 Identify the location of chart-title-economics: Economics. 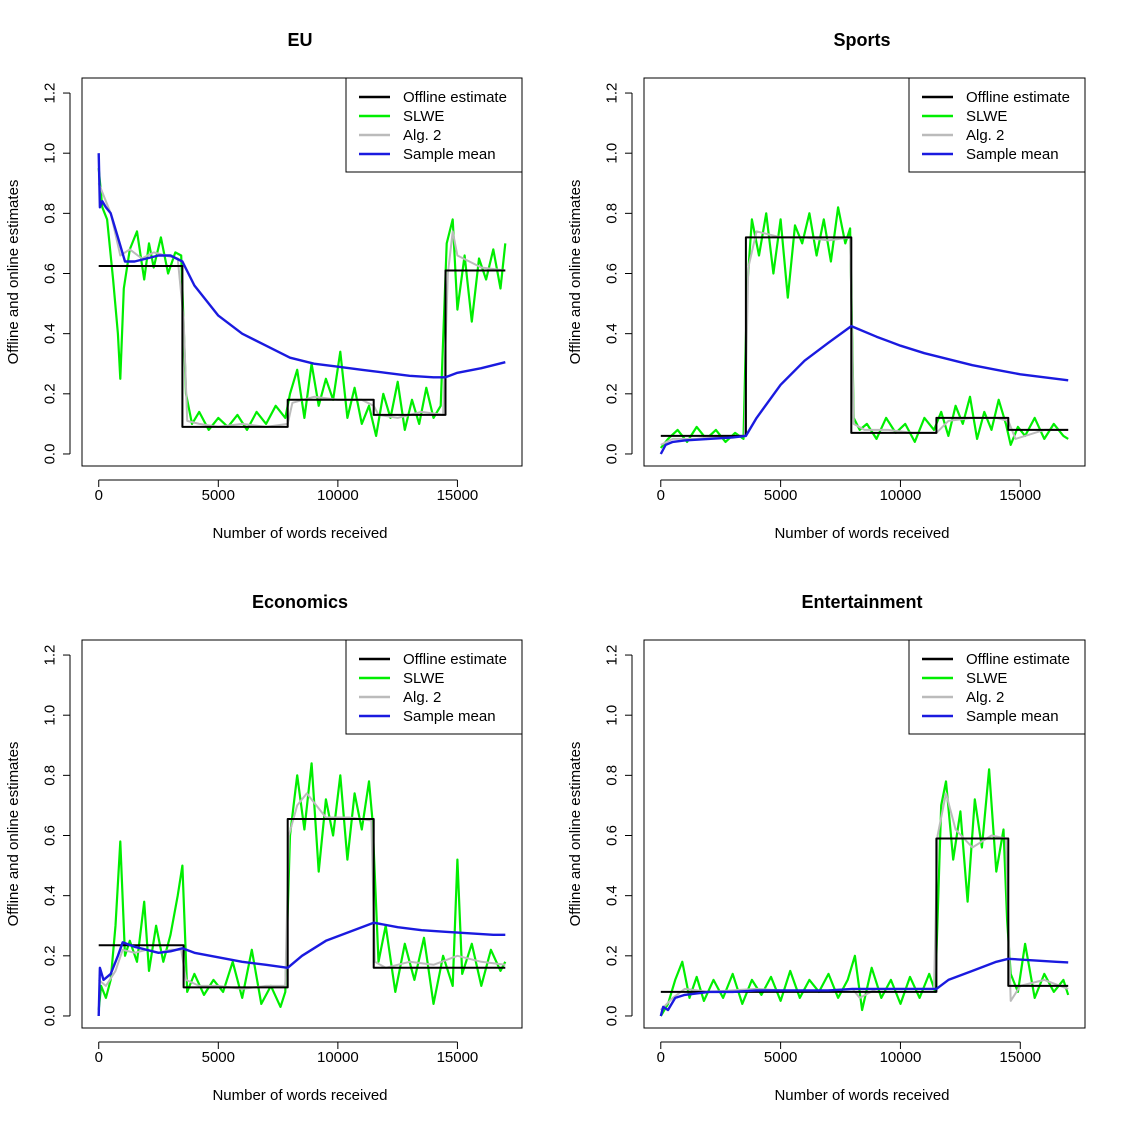
(300, 602).